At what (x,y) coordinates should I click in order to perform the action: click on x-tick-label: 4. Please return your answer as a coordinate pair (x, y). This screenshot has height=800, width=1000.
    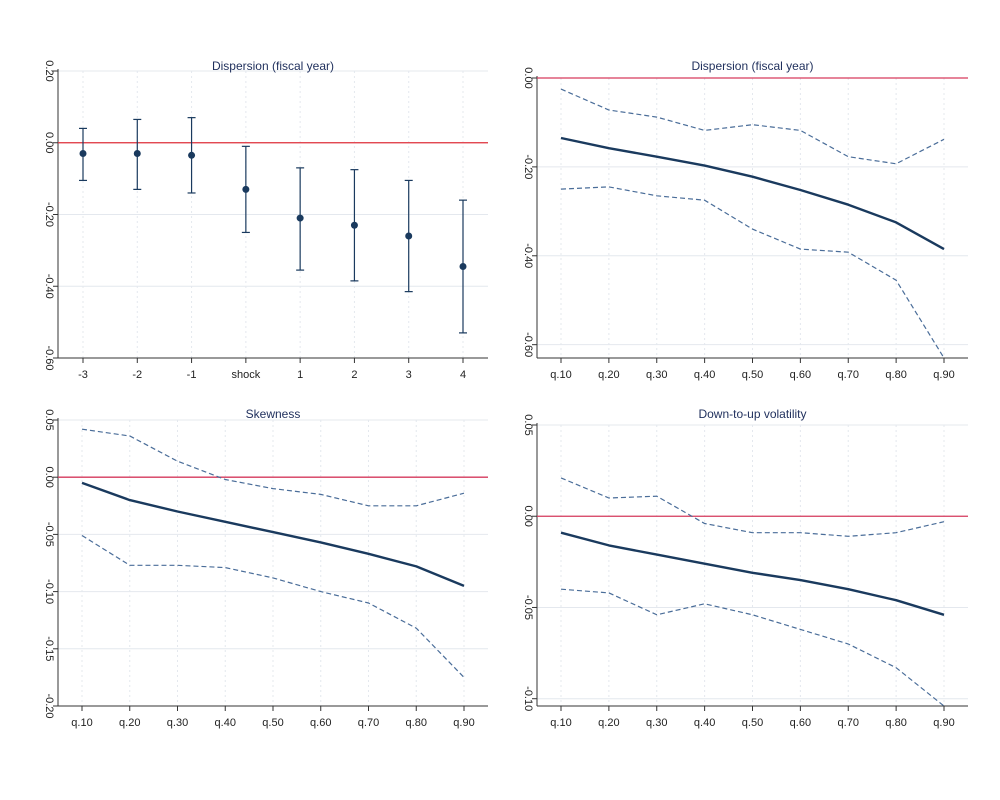
    Looking at the image, I should click on (463, 375).